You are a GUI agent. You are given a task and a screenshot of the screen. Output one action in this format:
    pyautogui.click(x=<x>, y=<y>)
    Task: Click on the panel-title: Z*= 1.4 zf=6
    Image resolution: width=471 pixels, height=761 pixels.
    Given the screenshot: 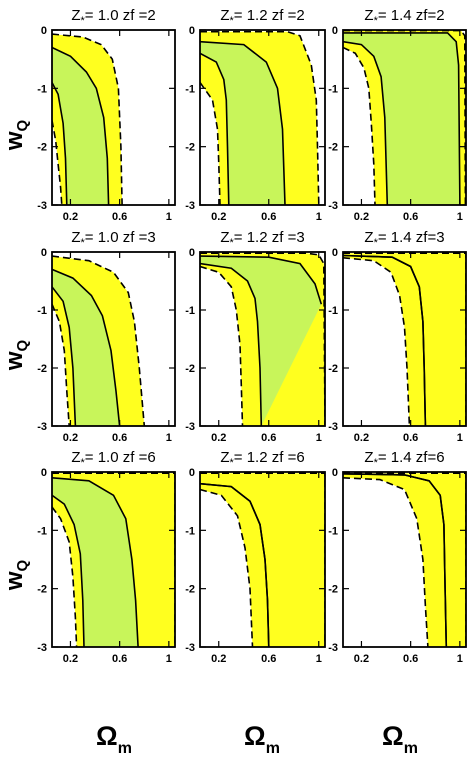 What is the action you would take?
    pyautogui.click(x=404, y=459)
    